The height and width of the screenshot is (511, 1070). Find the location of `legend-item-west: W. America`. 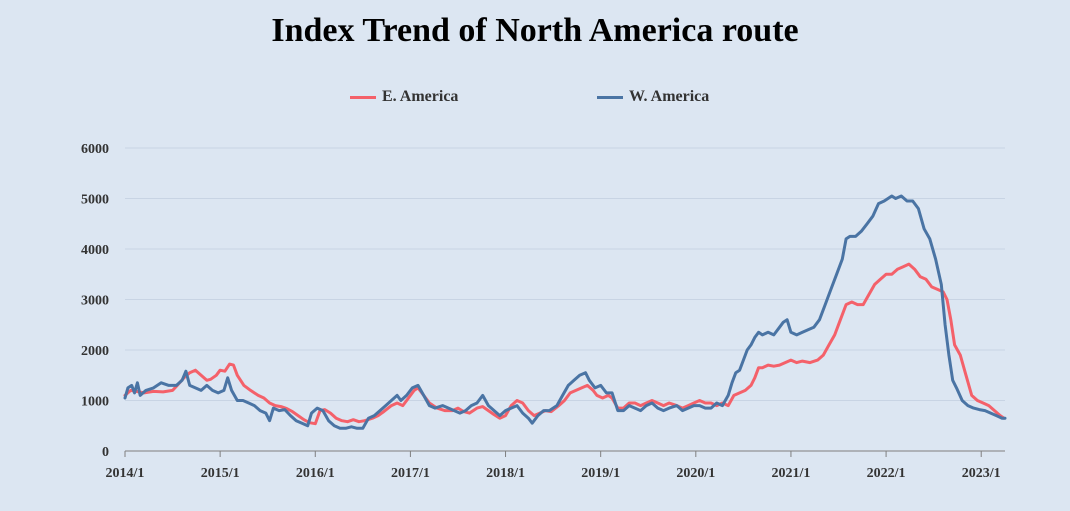

legend-item-west: W. America is located at coordinates (653, 97).